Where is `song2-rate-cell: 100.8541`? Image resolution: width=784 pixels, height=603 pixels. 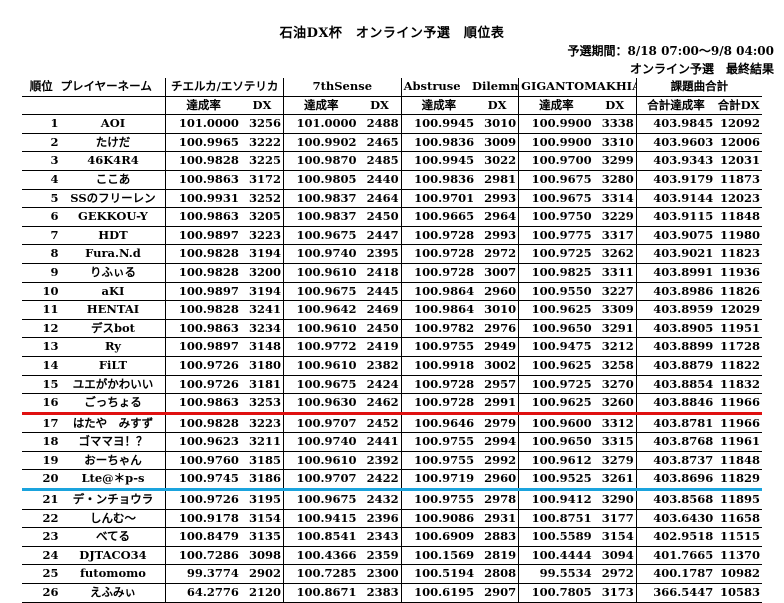
song2-rate-cell: 100.8541 is located at coordinates (321, 537).